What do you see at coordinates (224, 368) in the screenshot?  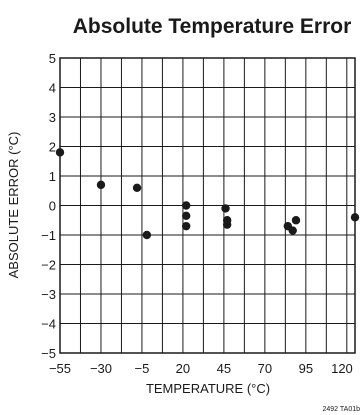 I see `x-tick-label: 45` at bounding box center [224, 368].